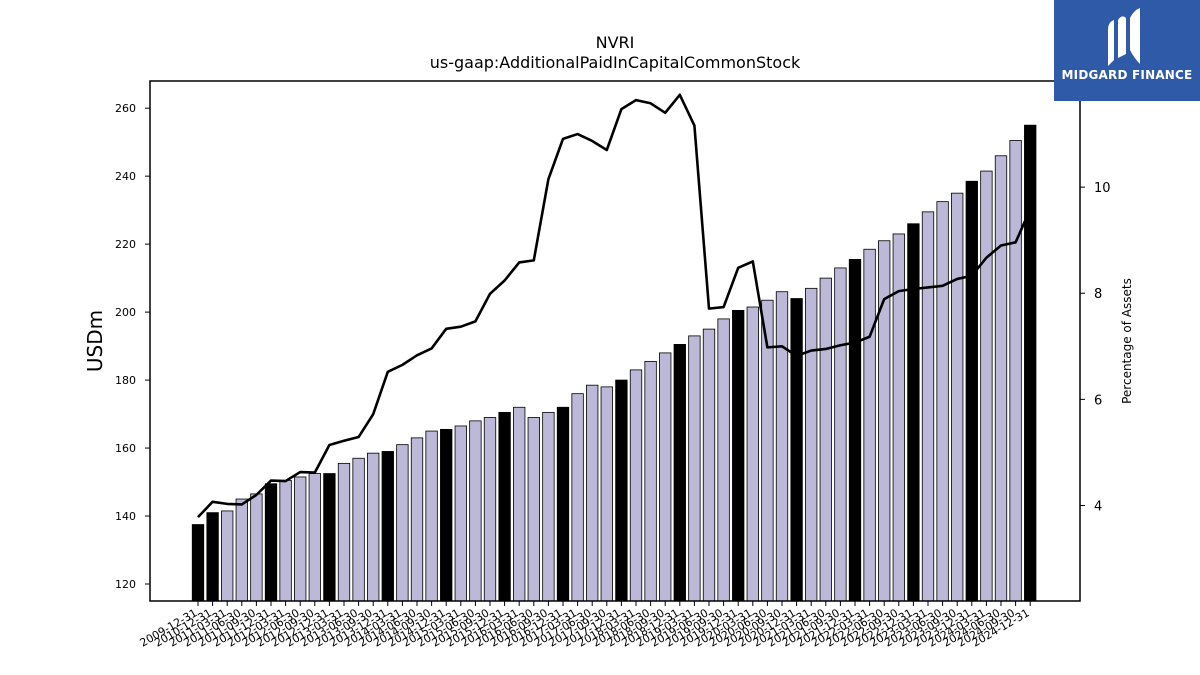 The width and height of the screenshot is (1200, 675). I want to click on brand-logo: MIDGARD FINANCE, so click(1127, 50).